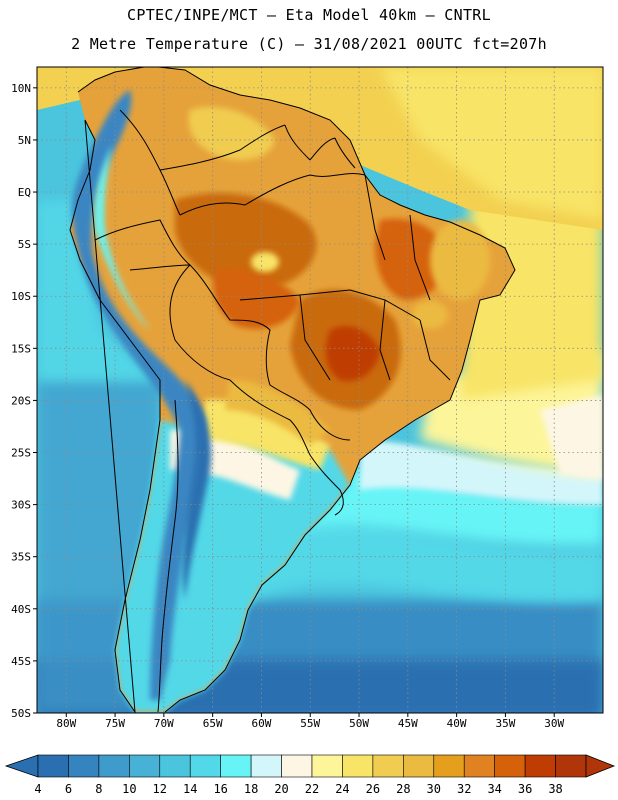  Describe the element at coordinates (21, 296) in the screenshot. I see `lat-label: 10S` at that location.